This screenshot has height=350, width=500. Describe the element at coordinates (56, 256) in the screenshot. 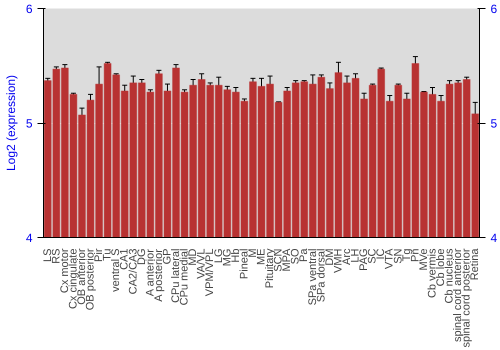

I see `x-tick-label: RS` at that location.